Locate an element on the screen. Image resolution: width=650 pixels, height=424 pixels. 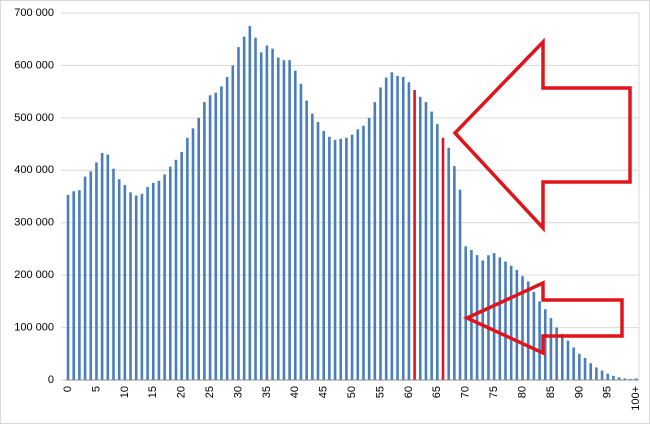
y-tick-label: 200 000 is located at coordinates (34, 275).